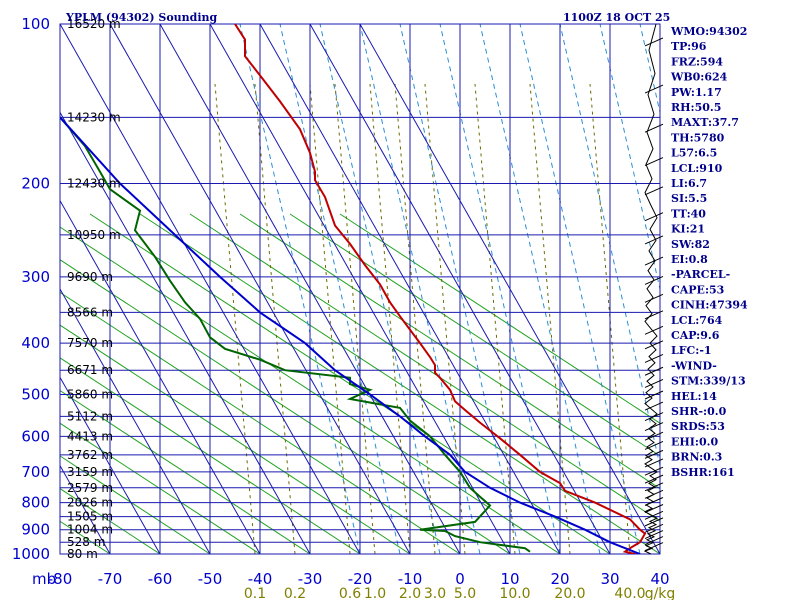 Image resolution: width=800 pixels, height=600 pixels. What do you see at coordinates (90, 394) in the screenshot?
I see `height-label: 5860 m` at bounding box center [90, 394].